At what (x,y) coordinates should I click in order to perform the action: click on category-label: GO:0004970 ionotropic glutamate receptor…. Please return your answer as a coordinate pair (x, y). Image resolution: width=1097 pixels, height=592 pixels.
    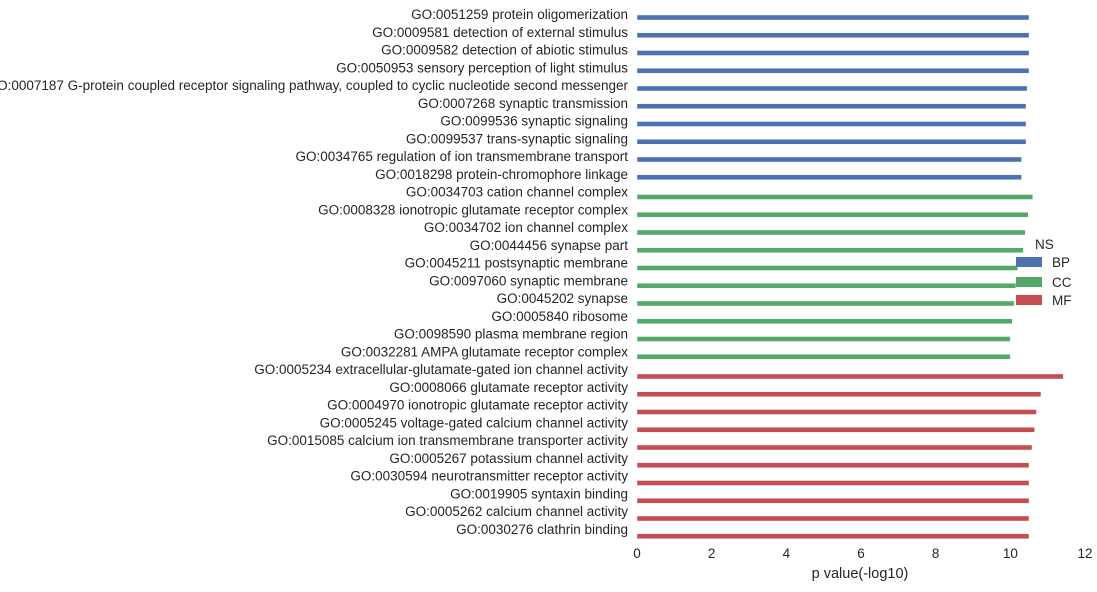
    Looking at the image, I should click on (477, 405).